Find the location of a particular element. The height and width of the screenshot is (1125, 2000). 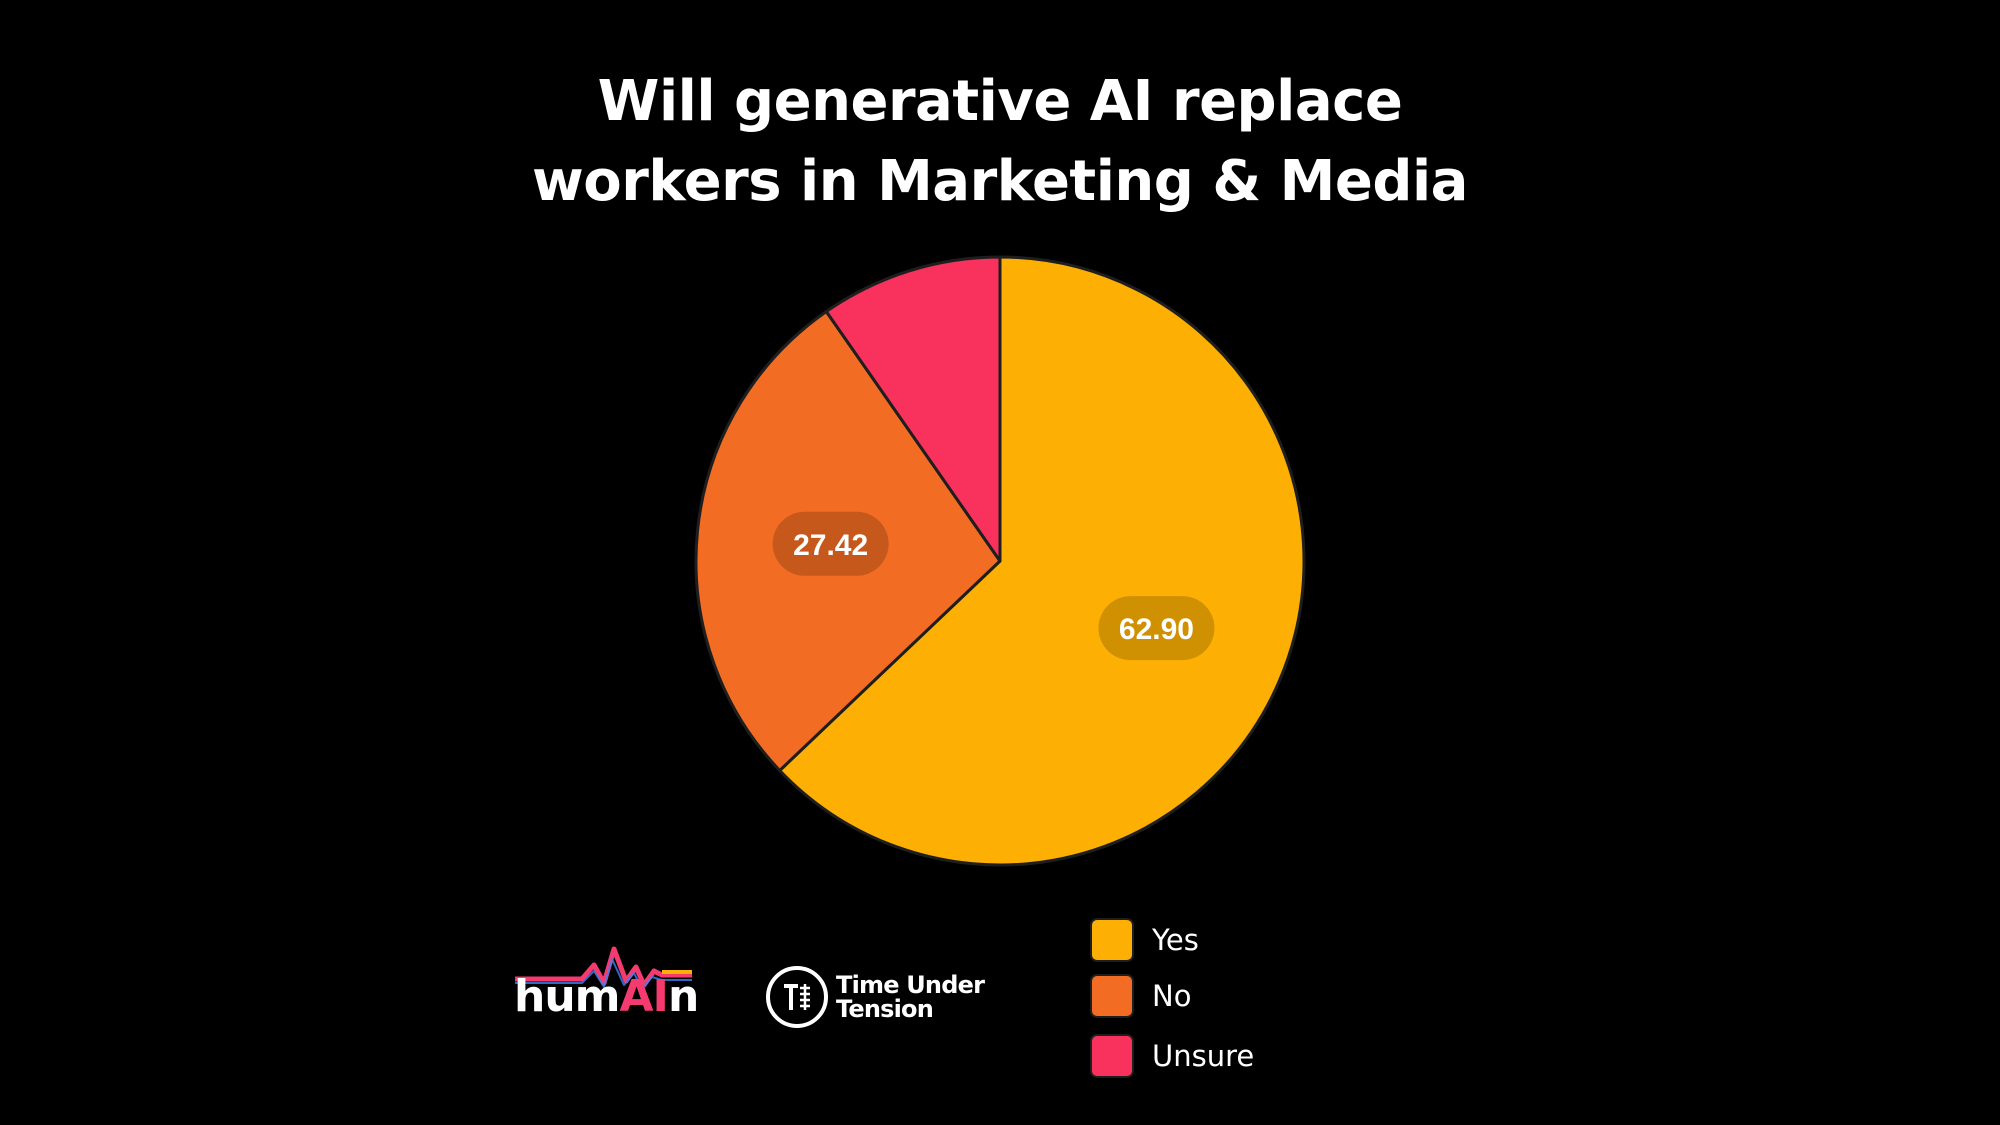

pie-label-no: 27.42 is located at coordinates (830, 545).